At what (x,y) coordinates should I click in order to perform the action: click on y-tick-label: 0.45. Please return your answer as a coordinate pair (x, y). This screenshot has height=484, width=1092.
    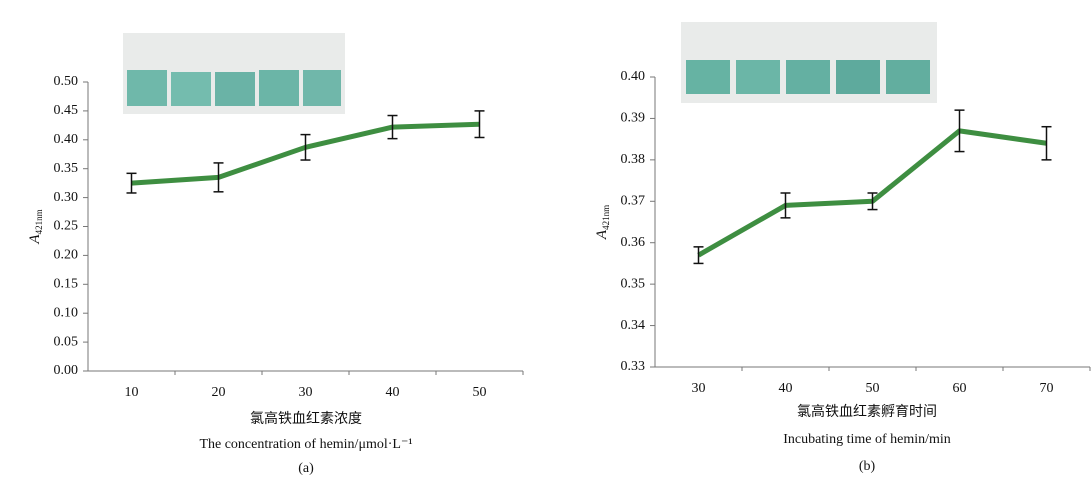
    Looking at the image, I should click on (66, 110).